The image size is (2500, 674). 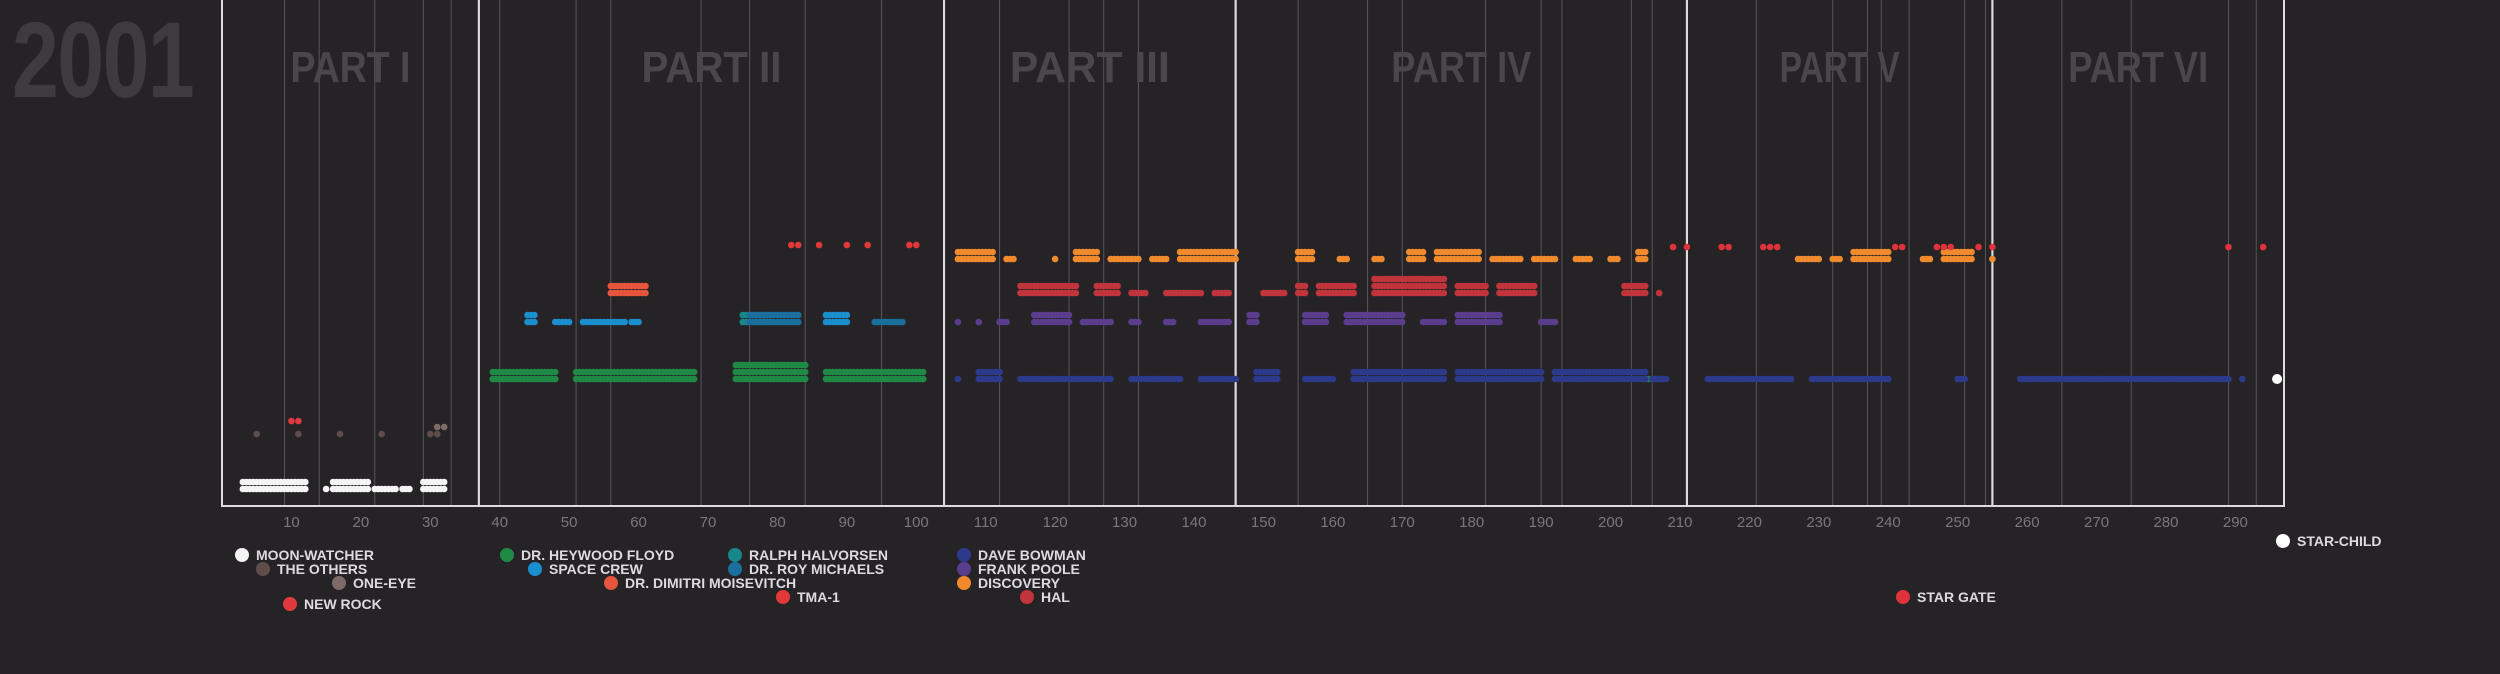 I want to click on legend-label: MOON-WATCHER, so click(x=315, y=555).